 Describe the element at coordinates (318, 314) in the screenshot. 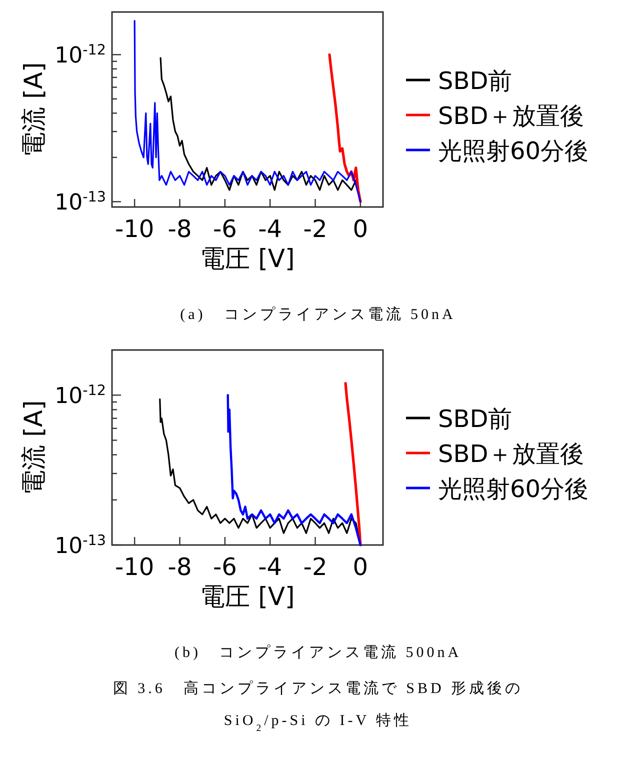

I see `text: (a) コンプライアンス電流 50nA` at that location.